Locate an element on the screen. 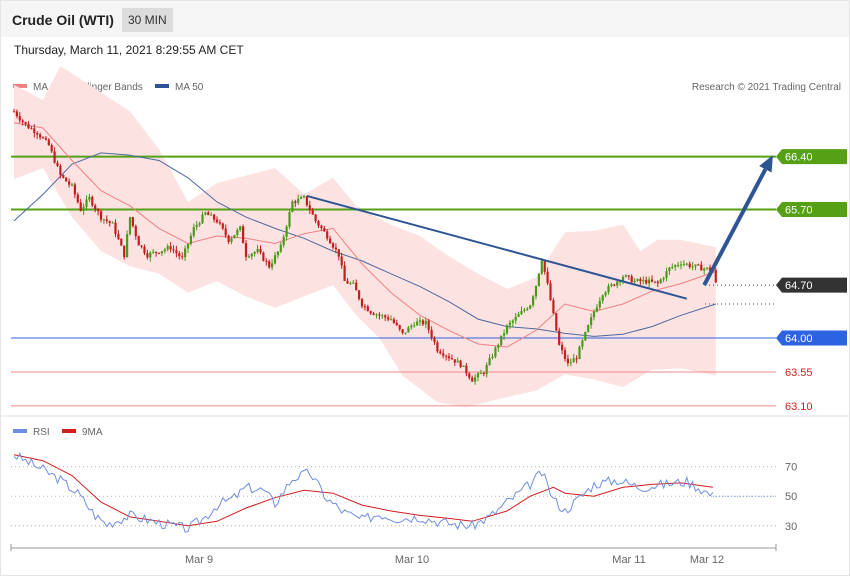 The width and height of the screenshot is (850, 576). x-tick-mar9: Mar 9 is located at coordinates (199, 560).